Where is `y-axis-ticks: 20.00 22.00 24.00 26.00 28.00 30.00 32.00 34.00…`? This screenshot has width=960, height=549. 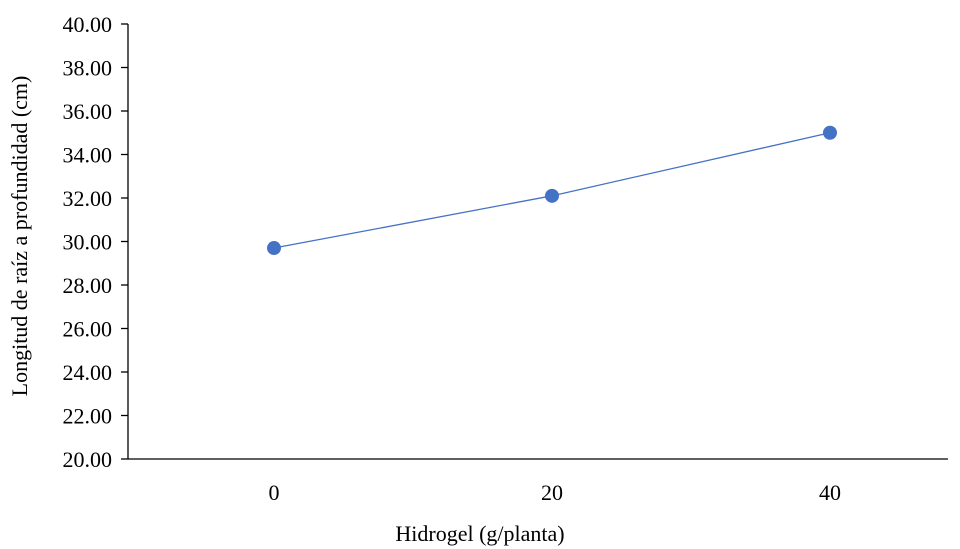
y-axis-ticks: 20.00 22.00 24.00 26.00 28.00 30.00 32.00 34.00… is located at coordinates (95, 242).